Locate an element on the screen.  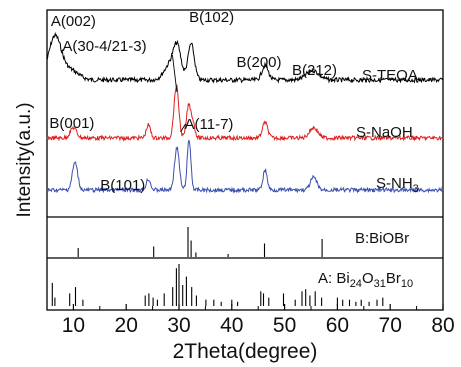
series-line-s-naoh is located at coordinates (245, 113).